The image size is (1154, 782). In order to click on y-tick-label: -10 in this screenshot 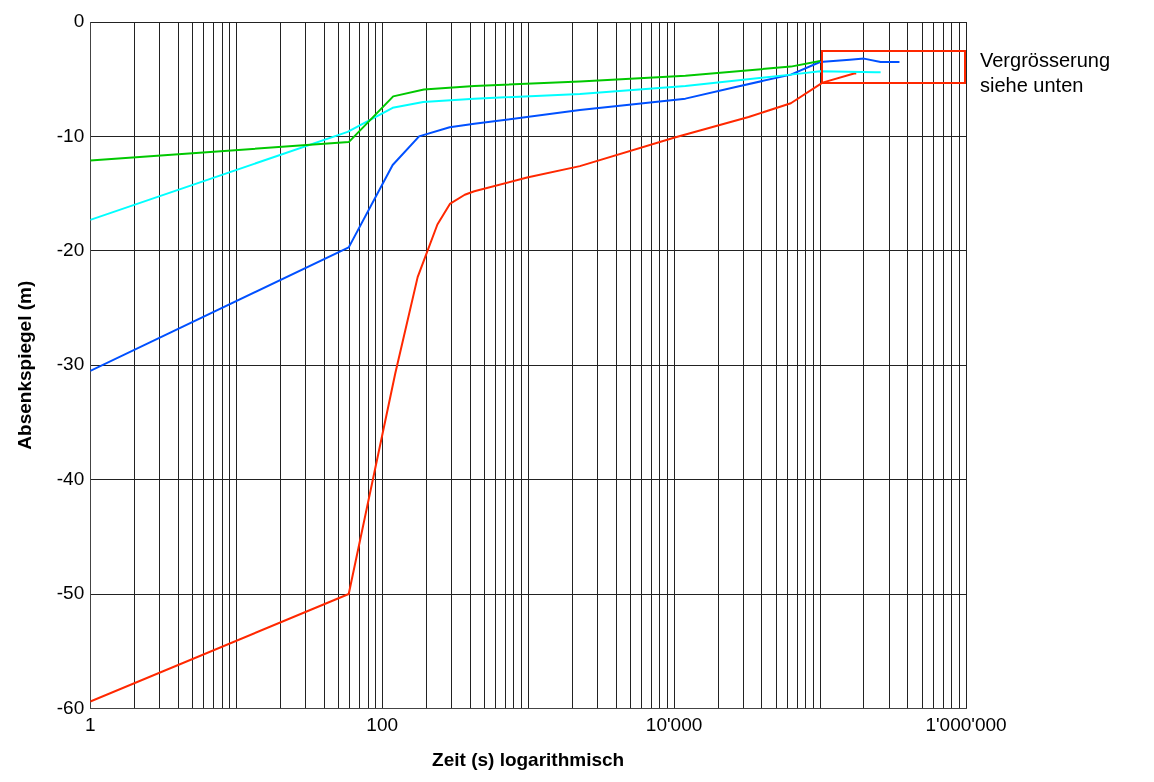, I will do `click(70, 135)`.